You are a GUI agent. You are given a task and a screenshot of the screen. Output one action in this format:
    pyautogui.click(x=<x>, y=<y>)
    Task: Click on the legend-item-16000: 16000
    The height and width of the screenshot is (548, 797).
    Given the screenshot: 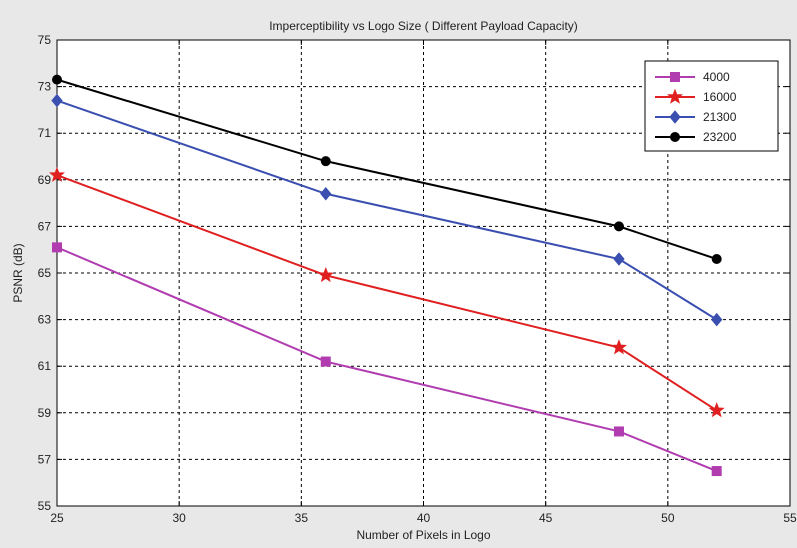 What is the action you would take?
    pyautogui.click(x=696, y=96)
    